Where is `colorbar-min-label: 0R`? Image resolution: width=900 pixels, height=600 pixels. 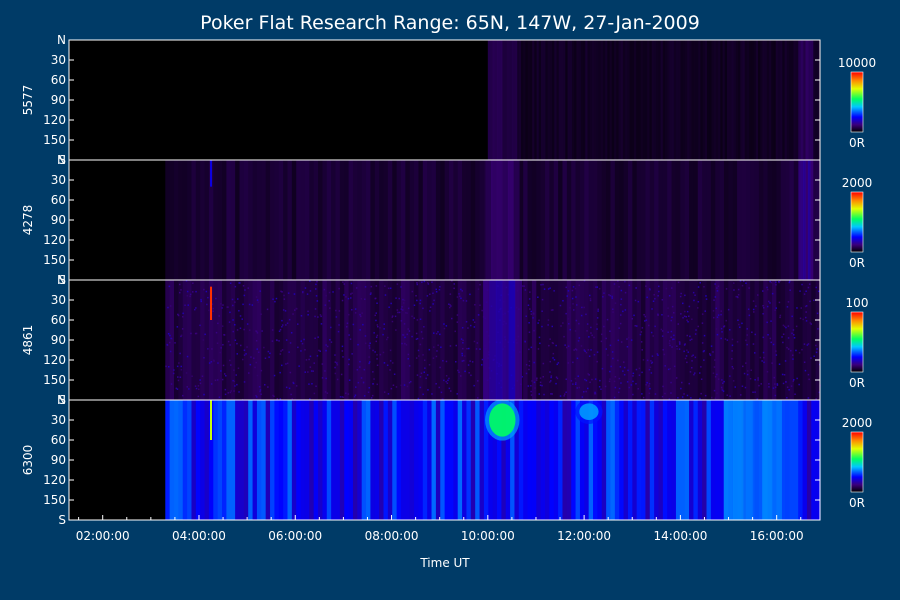 colorbar-min-label: 0R is located at coordinates (857, 263).